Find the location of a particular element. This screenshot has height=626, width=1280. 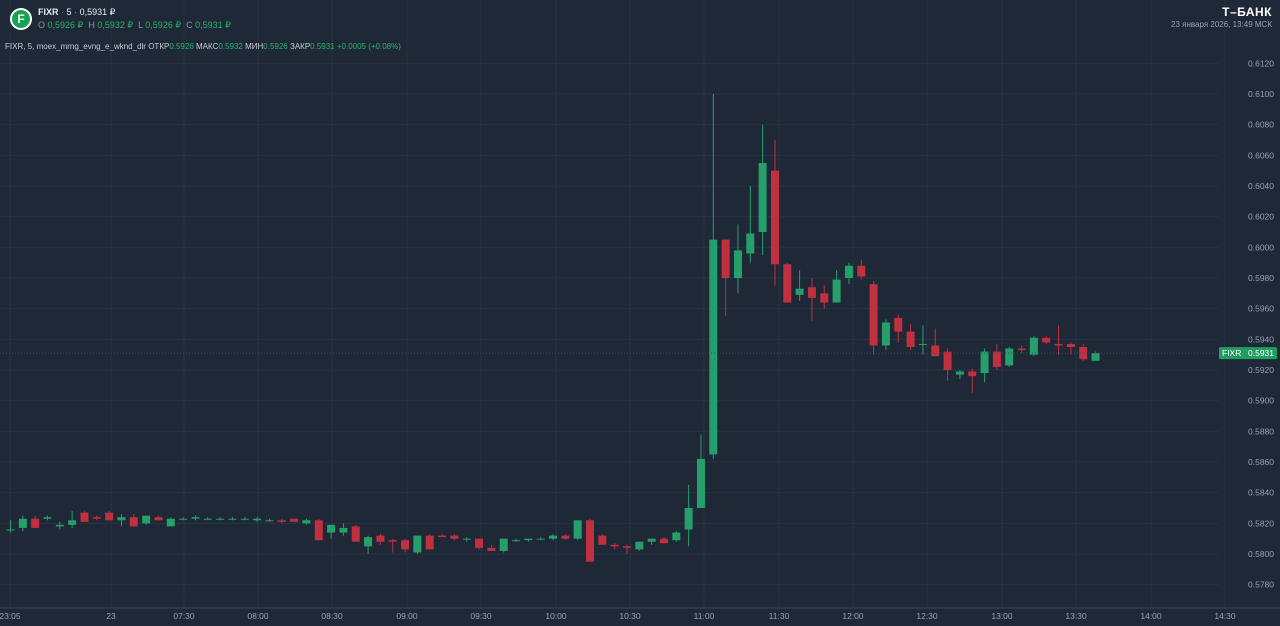

study-name: FIXR, 5, moex_mrng_evng_e_wknd_dlr is located at coordinates (75, 46).